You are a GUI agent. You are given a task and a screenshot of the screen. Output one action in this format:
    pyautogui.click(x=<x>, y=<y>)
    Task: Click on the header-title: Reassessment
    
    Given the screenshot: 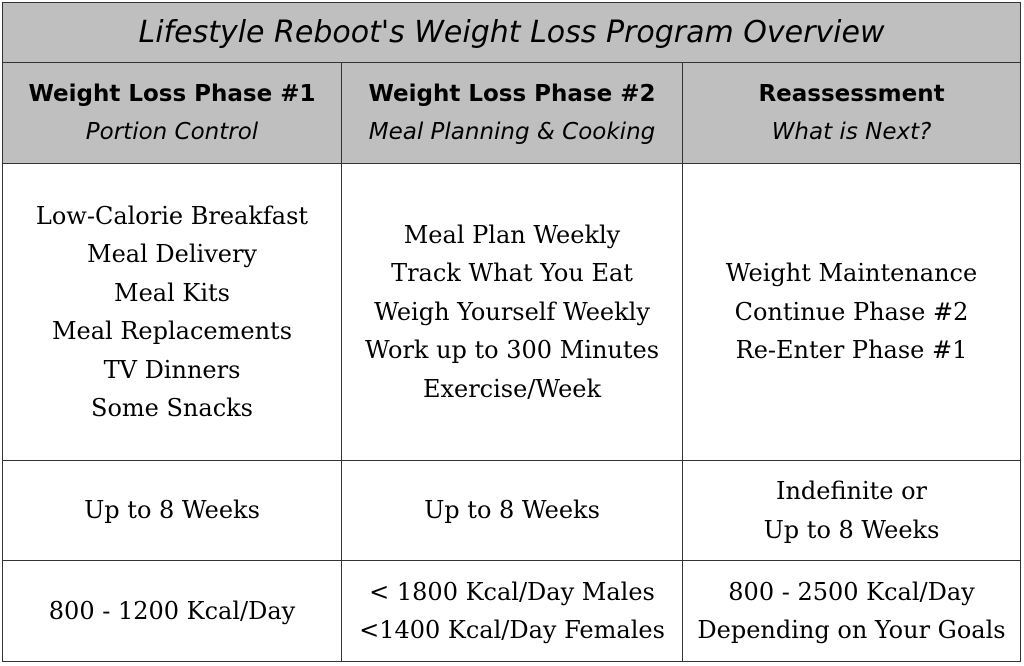 What is the action you would take?
    pyautogui.click(x=851, y=94)
    